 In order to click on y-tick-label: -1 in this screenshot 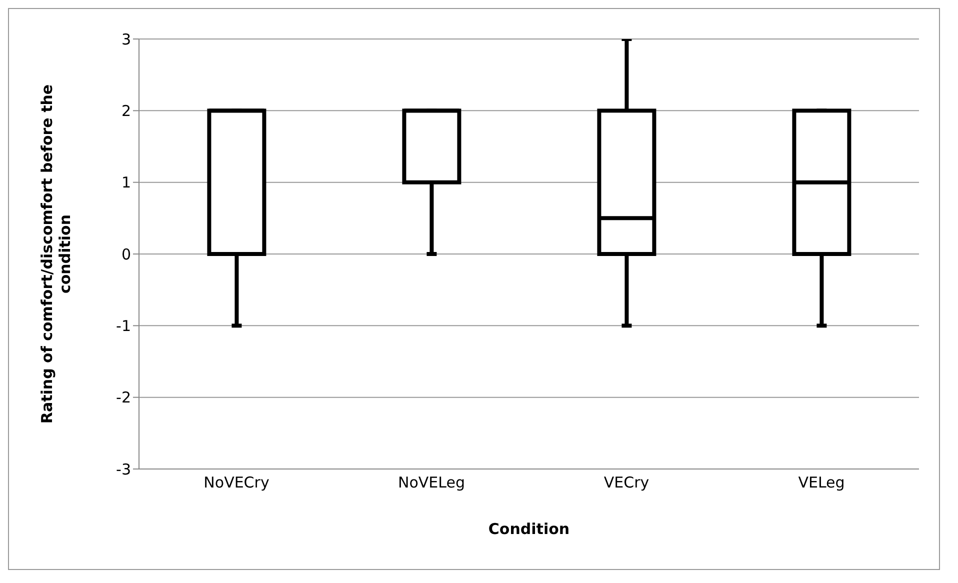, I will do `click(123, 325)`.